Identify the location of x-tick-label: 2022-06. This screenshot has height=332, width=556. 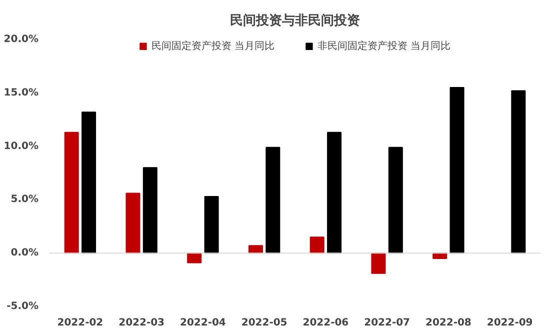
(325, 323).